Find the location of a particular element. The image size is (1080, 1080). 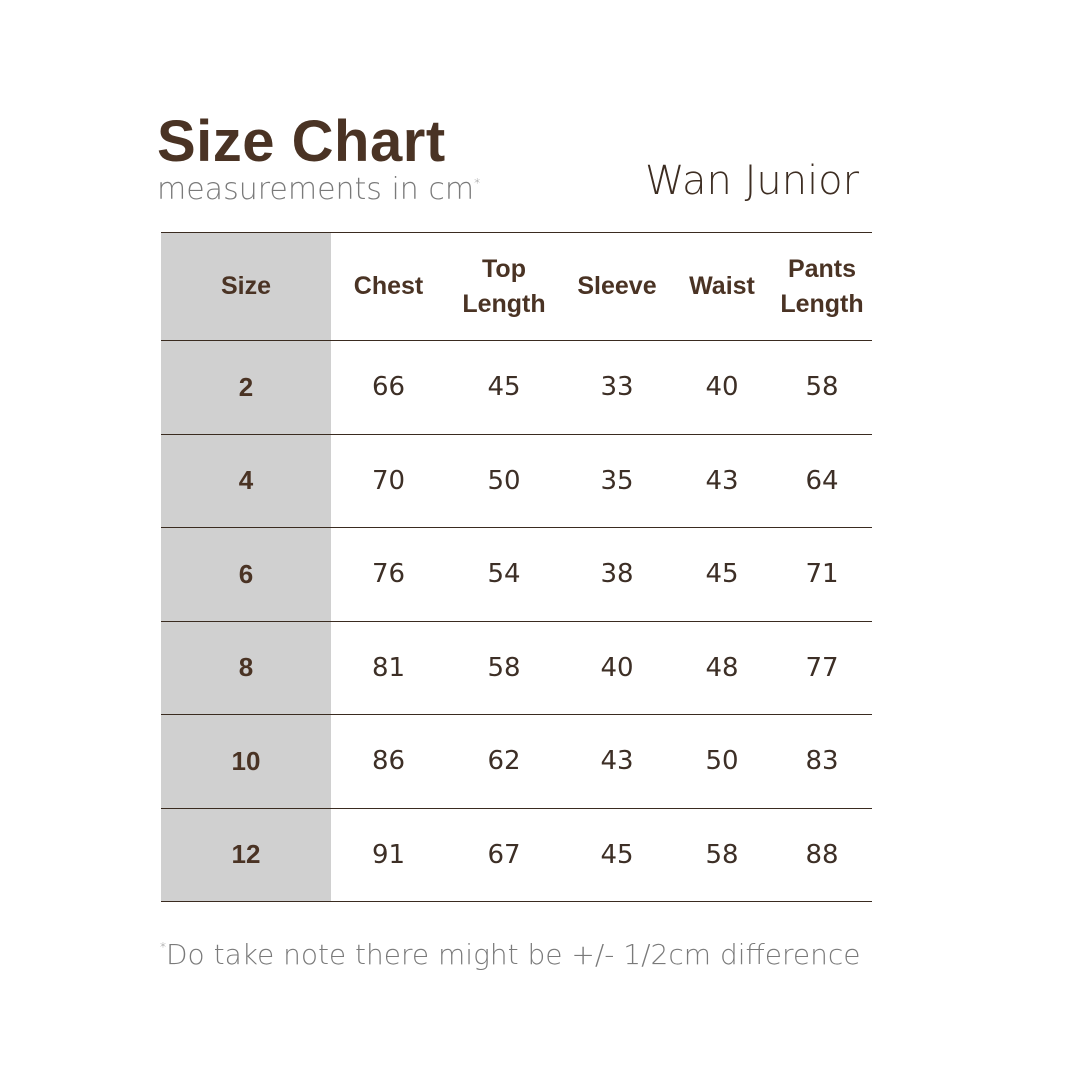

measurement-cell: 86 is located at coordinates (388, 761).